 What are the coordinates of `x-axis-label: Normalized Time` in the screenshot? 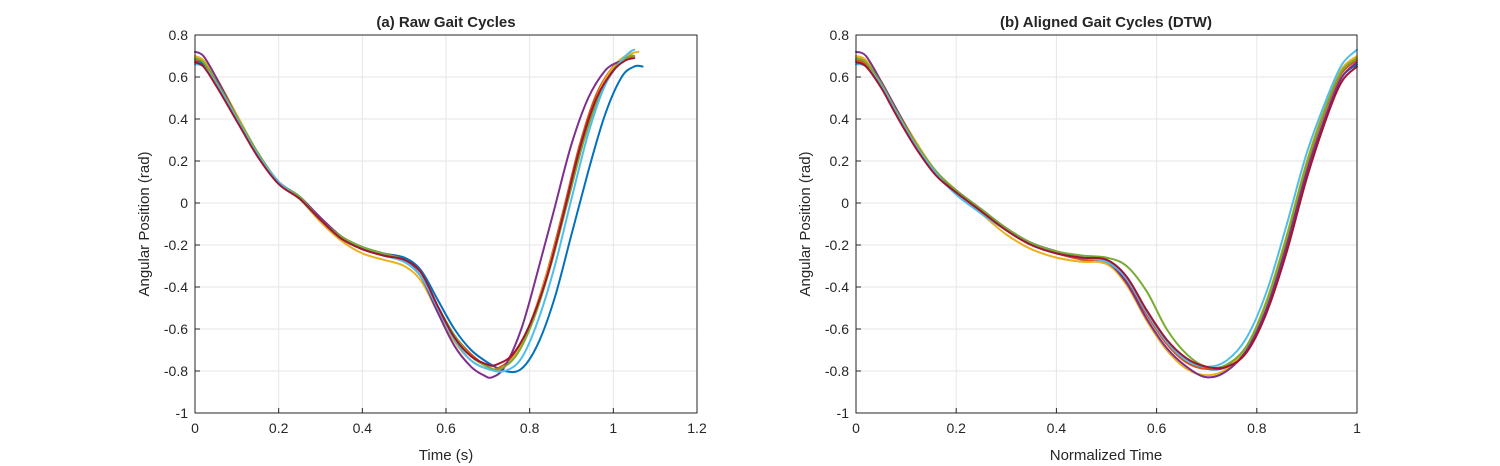 It's located at (1106, 455).